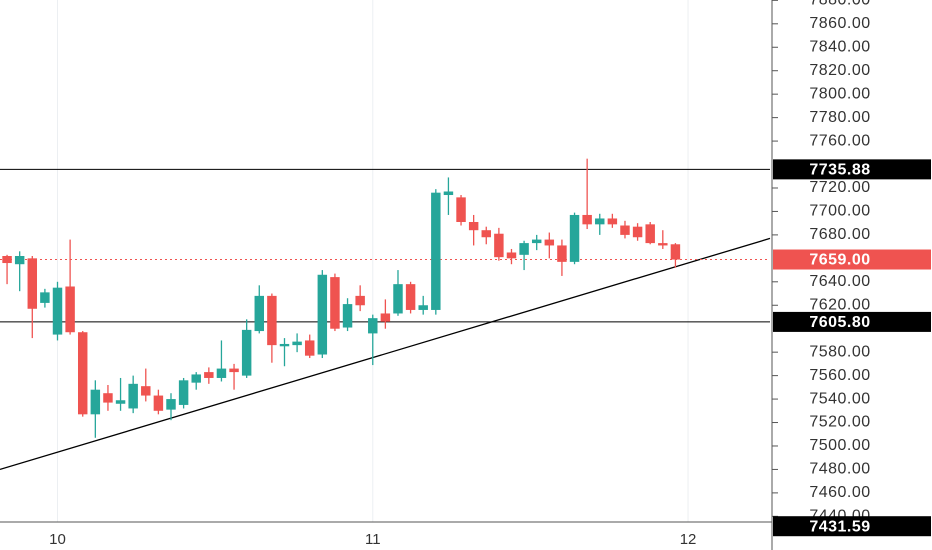 The width and height of the screenshot is (932, 550). Describe the element at coordinates (839, 93) in the screenshot. I see `y-tick-label: 7800.00` at that location.